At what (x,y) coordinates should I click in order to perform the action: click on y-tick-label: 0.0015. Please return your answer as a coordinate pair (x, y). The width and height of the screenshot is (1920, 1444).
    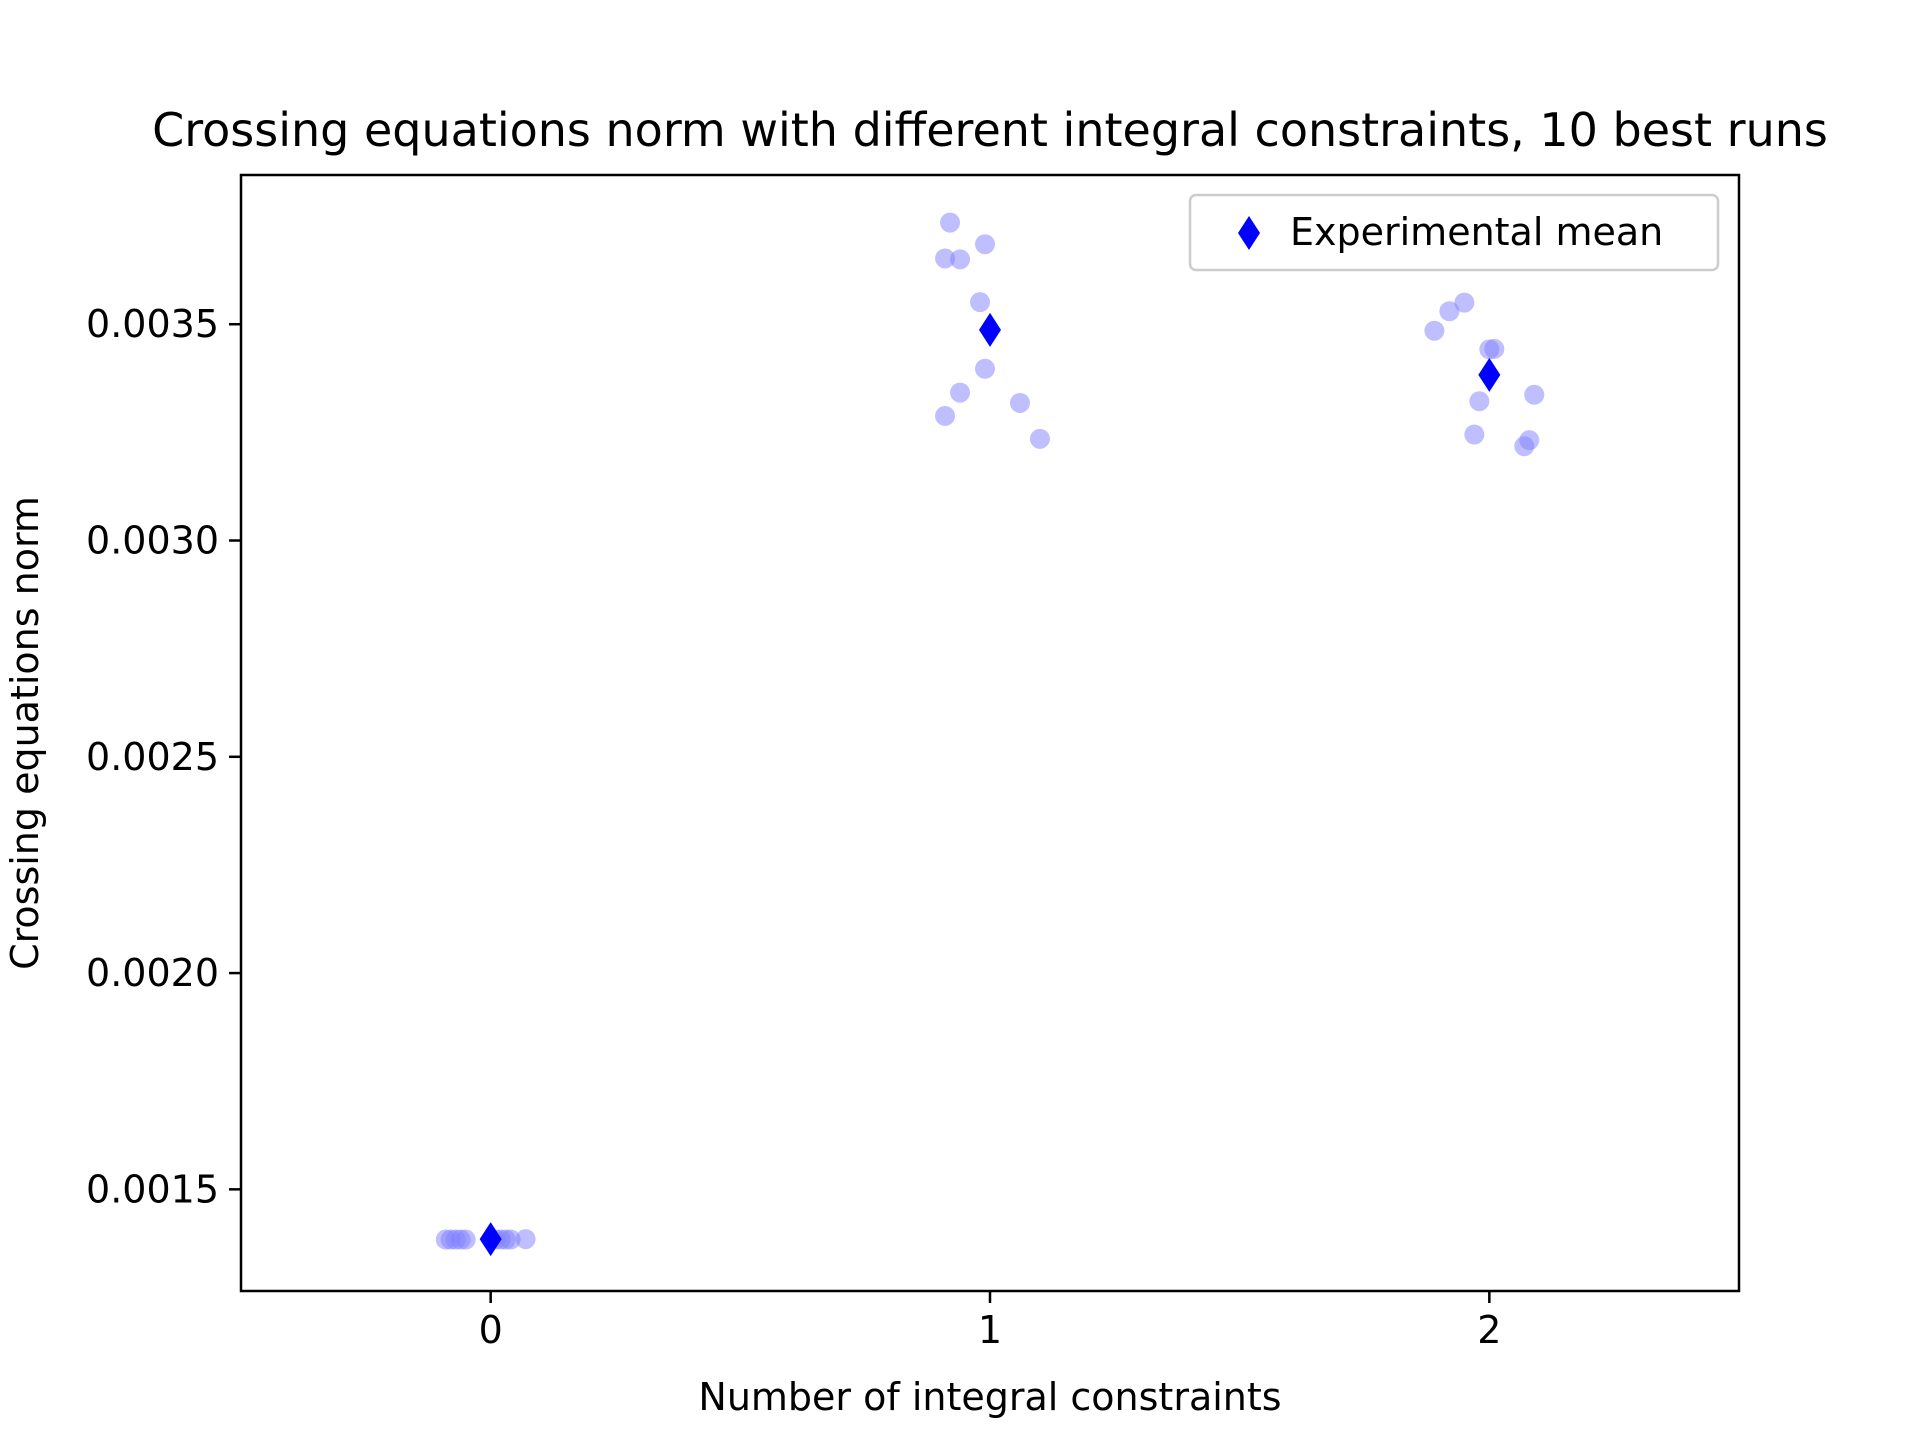
    Looking at the image, I should click on (152, 1189).